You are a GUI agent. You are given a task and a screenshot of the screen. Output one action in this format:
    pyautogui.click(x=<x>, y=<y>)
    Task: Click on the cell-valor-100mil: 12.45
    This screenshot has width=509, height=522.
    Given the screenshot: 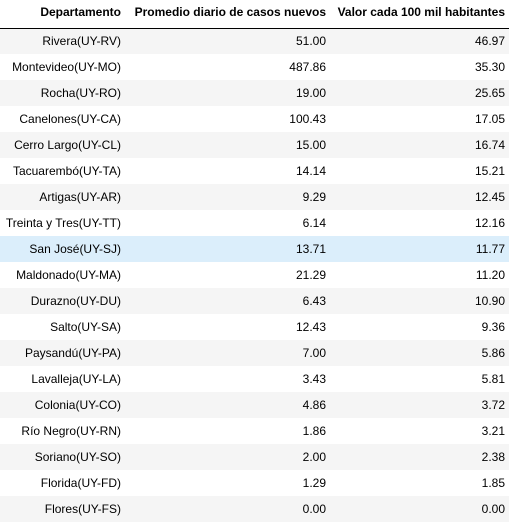 What is the action you would take?
    pyautogui.click(x=419, y=197)
    